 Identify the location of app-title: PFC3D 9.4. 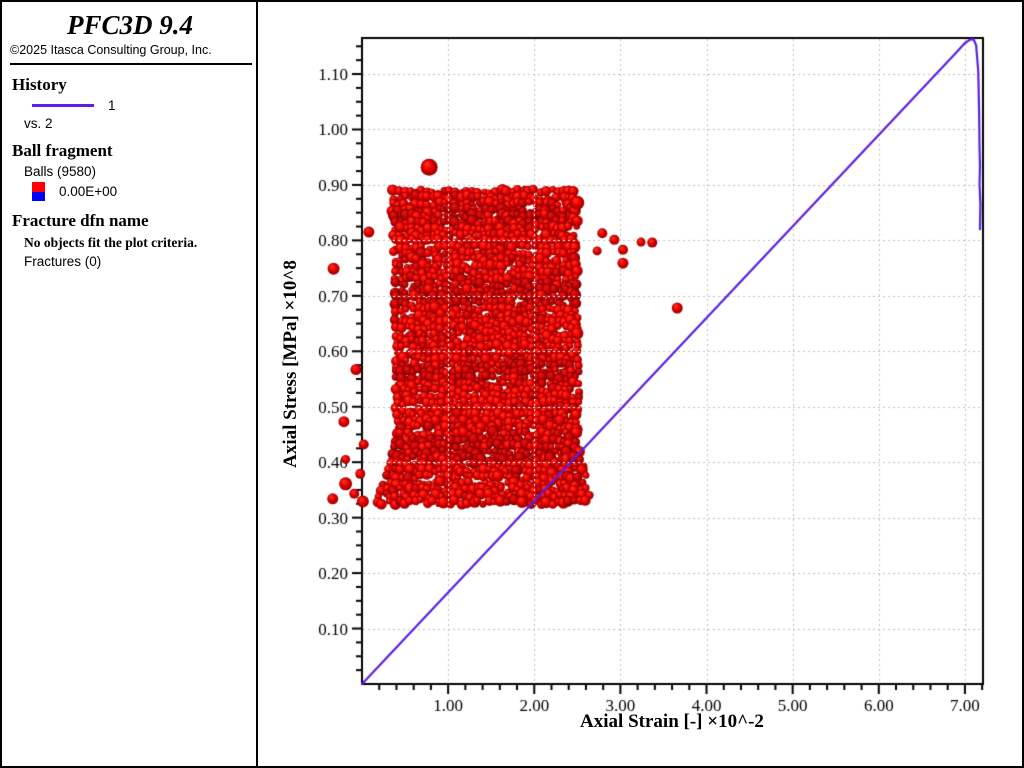
(129, 25).